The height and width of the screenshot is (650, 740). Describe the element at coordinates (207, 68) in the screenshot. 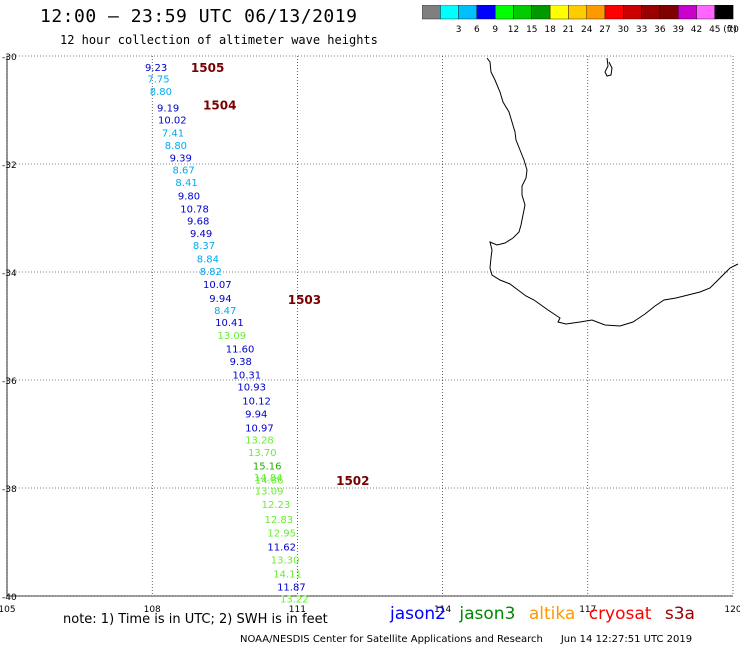

I see `time-label: 1505` at that location.